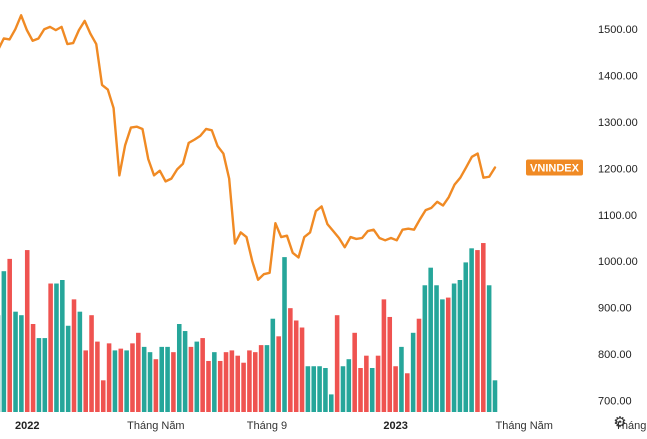 This screenshot has width=647, height=439. What do you see at coordinates (615, 355) in the screenshot?
I see `y-tick-label: 800.00` at bounding box center [615, 355].